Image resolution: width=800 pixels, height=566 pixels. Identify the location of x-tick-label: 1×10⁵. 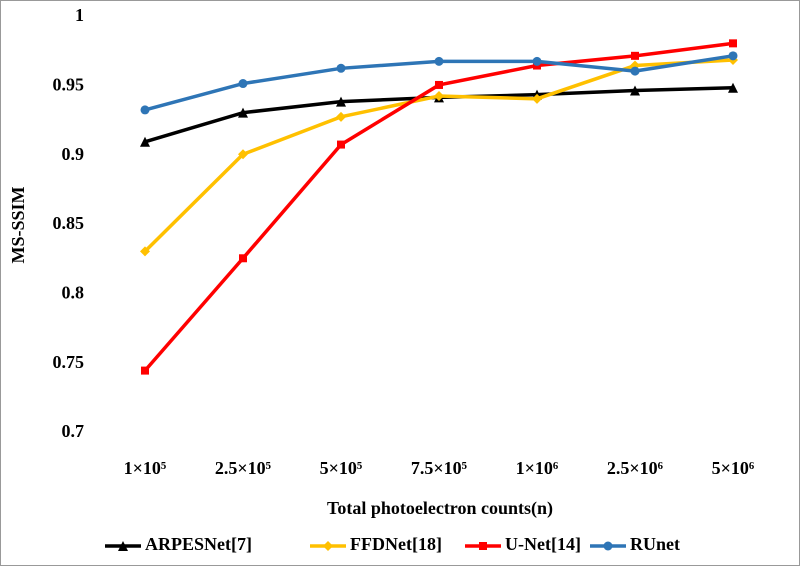
(145, 468).